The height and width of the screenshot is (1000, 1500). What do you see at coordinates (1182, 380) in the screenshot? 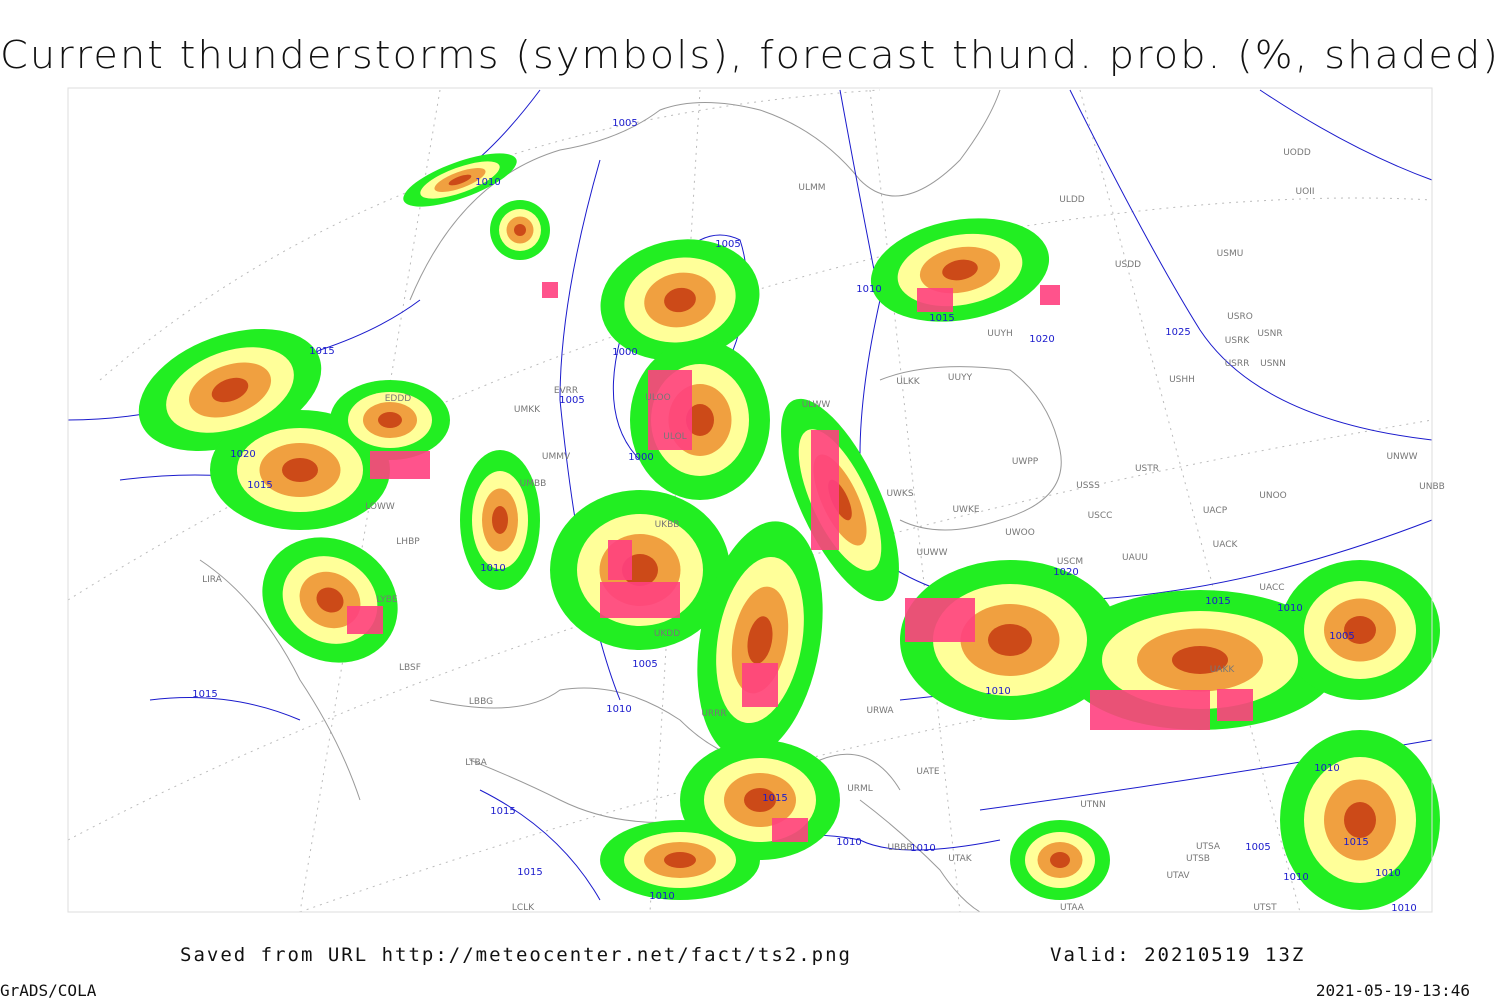
I see `station-label: USHH` at bounding box center [1182, 380].